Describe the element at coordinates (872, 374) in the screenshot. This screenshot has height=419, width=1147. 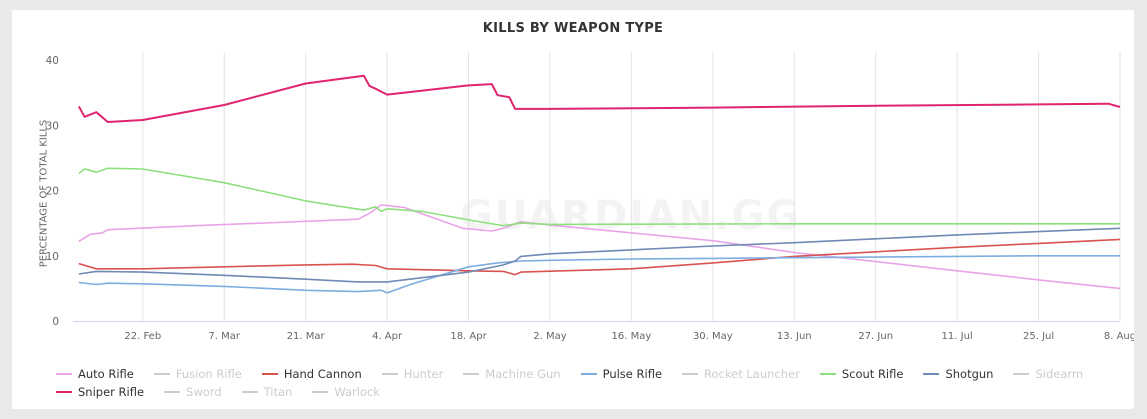
I see `legend-label: Scout Rifle` at that location.